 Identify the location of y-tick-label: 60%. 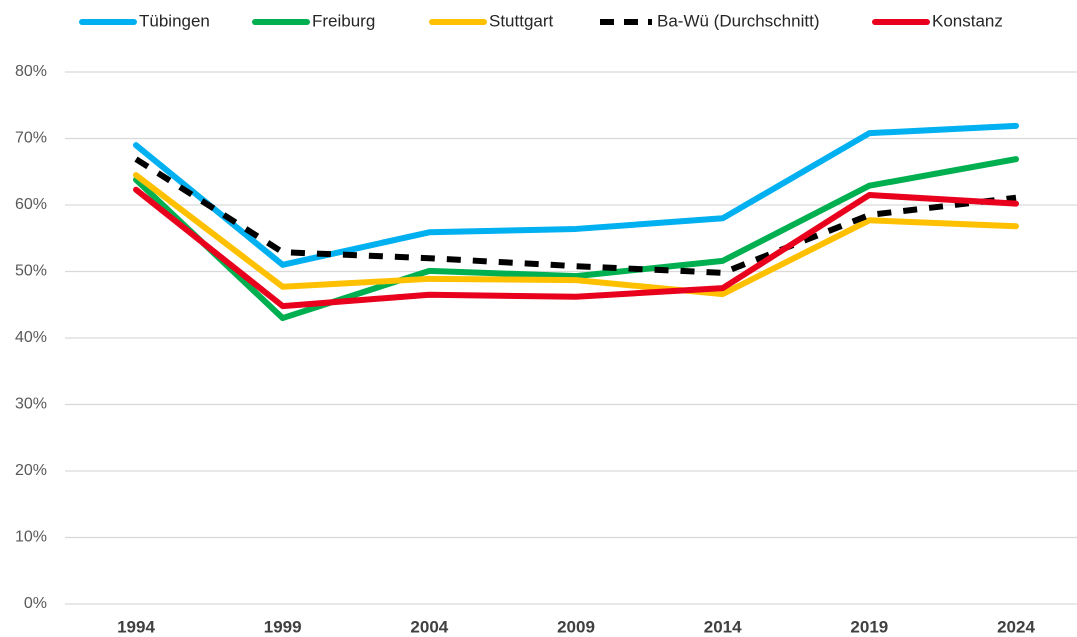
(31, 204).